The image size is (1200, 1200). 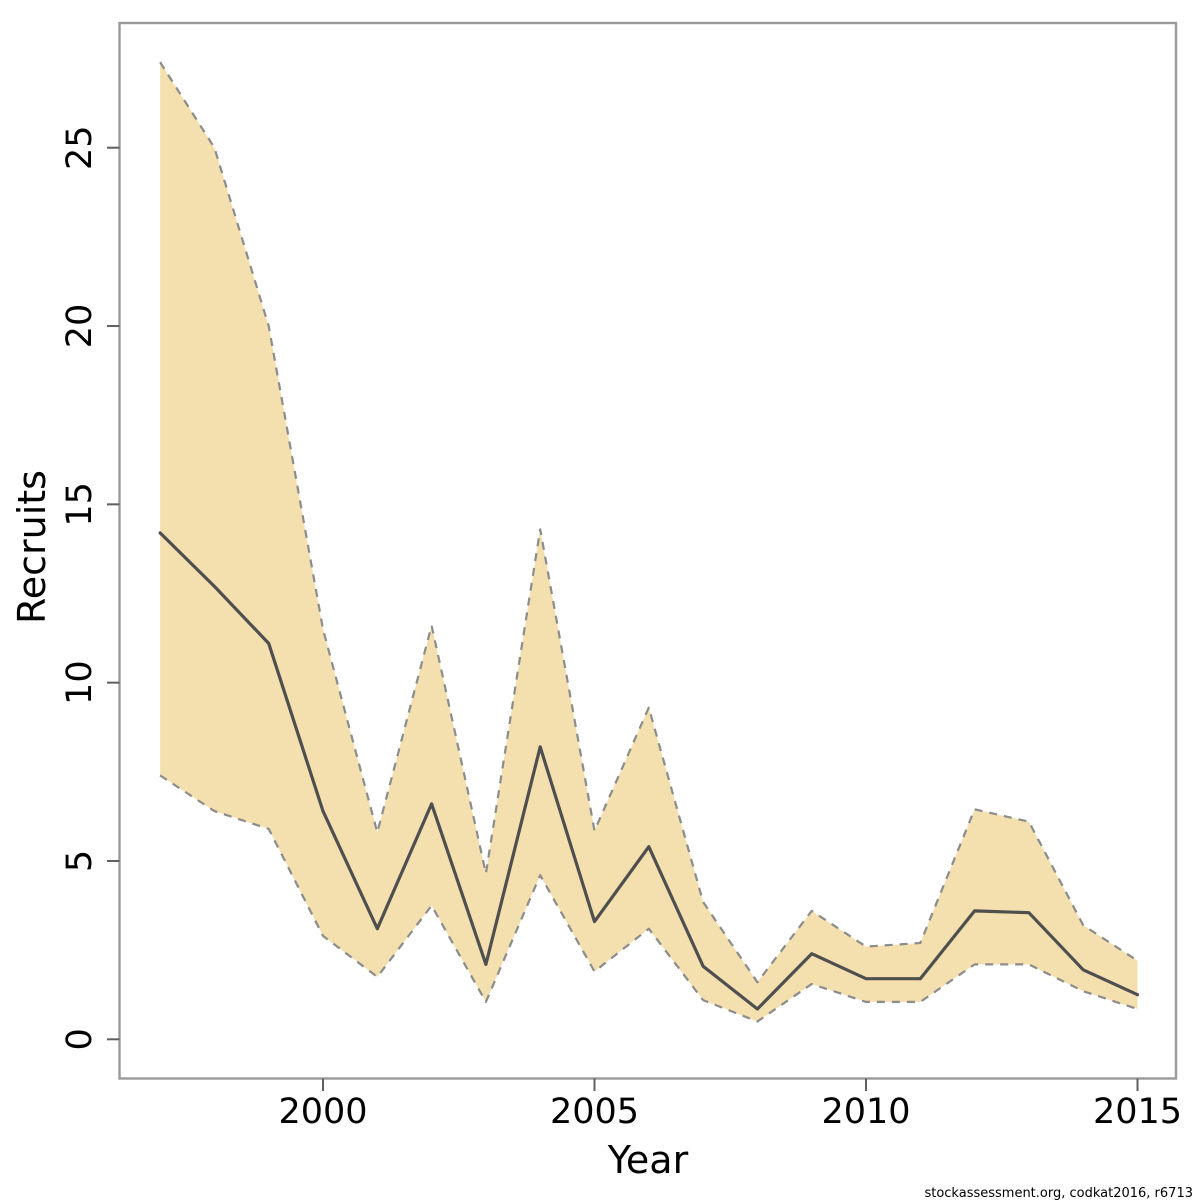 I want to click on x-axis-label: Year, so click(x=648, y=1160).